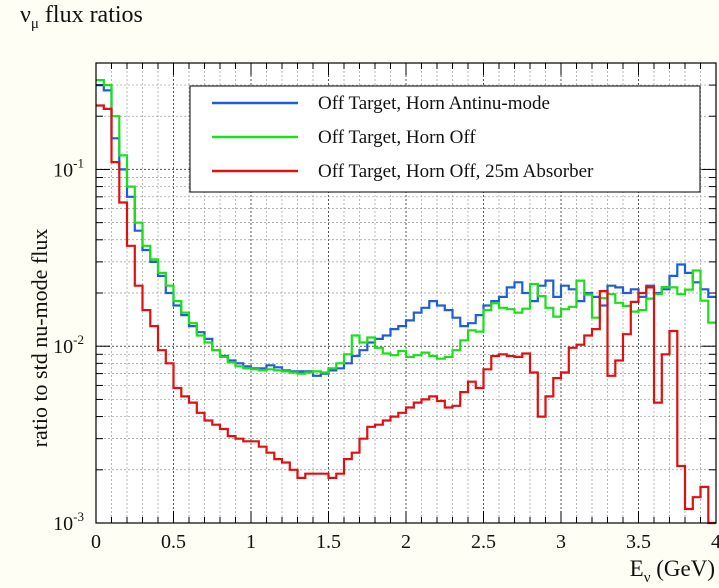 Image resolution: width=719 pixels, height=588 pixels. Describe the element at coordinates (81, 17) in the screenshot. I see `page-title: νμ flux ratios` at that location.